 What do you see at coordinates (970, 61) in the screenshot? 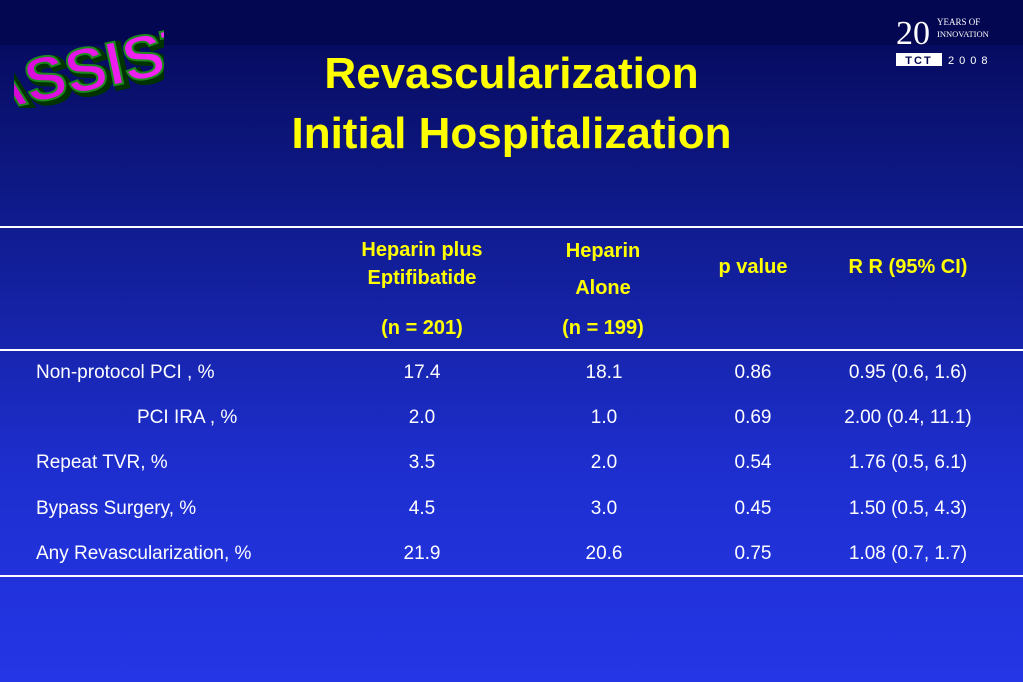
I see `svg-text: 2008` at bounding box center [970, 61].